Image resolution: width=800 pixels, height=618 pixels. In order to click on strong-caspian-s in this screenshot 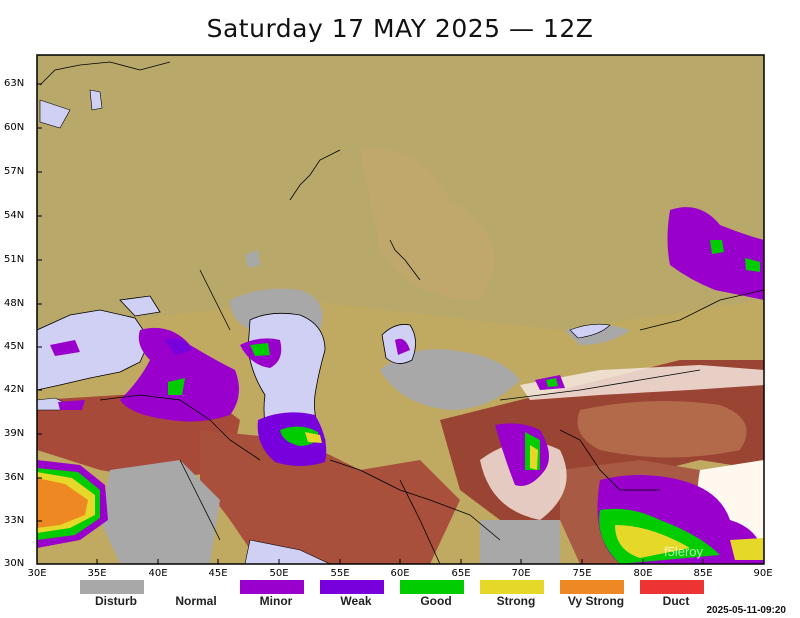, I will do `click(313, 437)`.